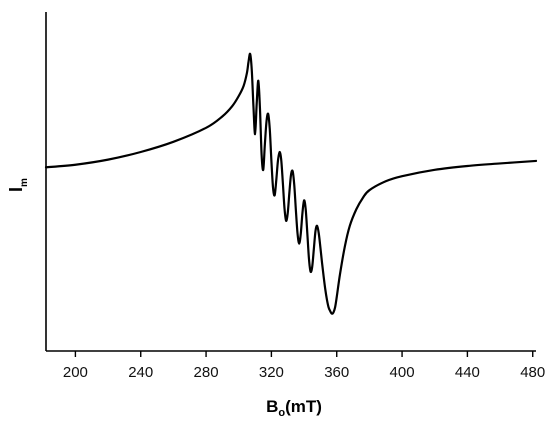 The image size is (550, 426). Describe the element at coordinates (336, 372) in the screenshot. I see `x-tick-label: 360` at that location.